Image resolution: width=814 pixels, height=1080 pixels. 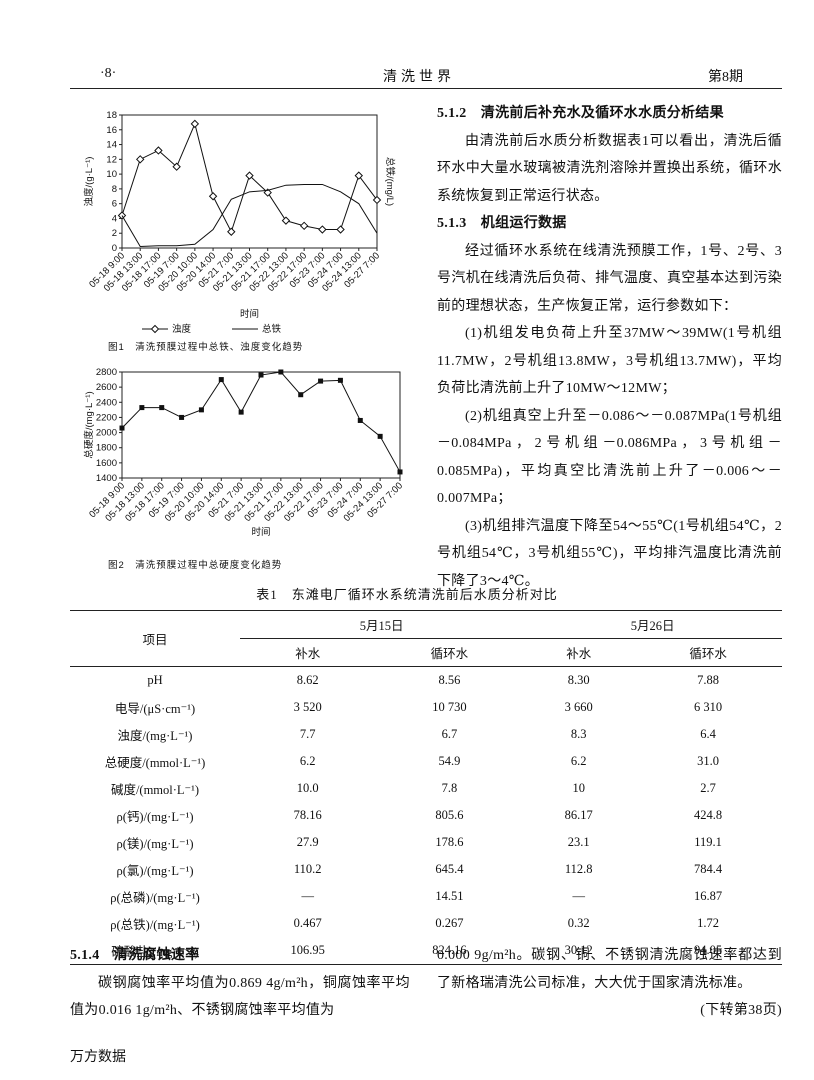 I want to click on table-row: 硫酸盐/(mg·L⁻¹) 106.95 824.16 30.12 94.05, so click(x=426, y=951).